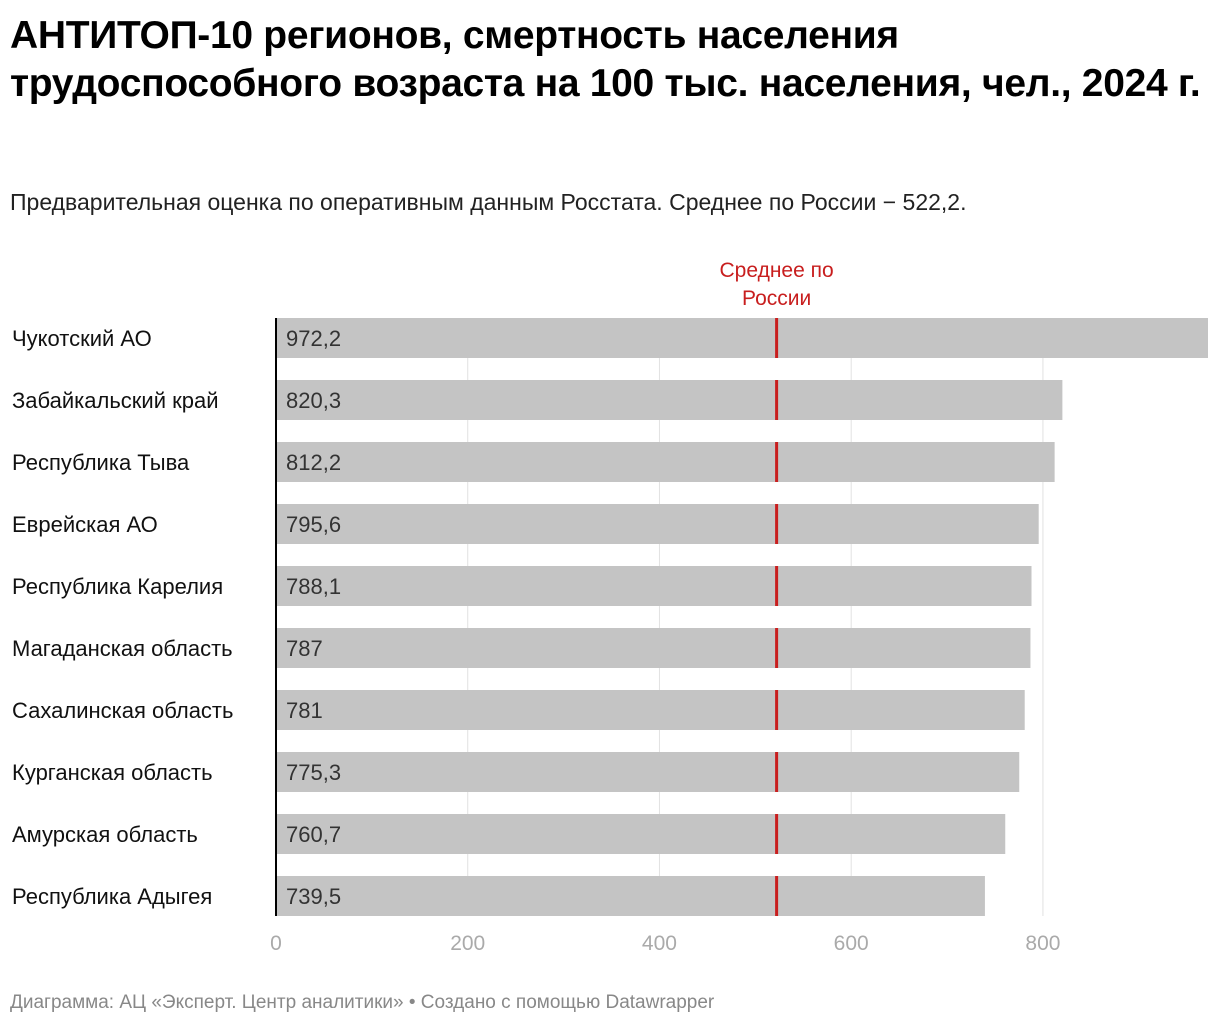 This screenshot has width=1220, height=1028. What do you see at coordinates (115, 400) in the screenshot?
I see `category-label: Забайкальский край` at bounding box center [115, 400].